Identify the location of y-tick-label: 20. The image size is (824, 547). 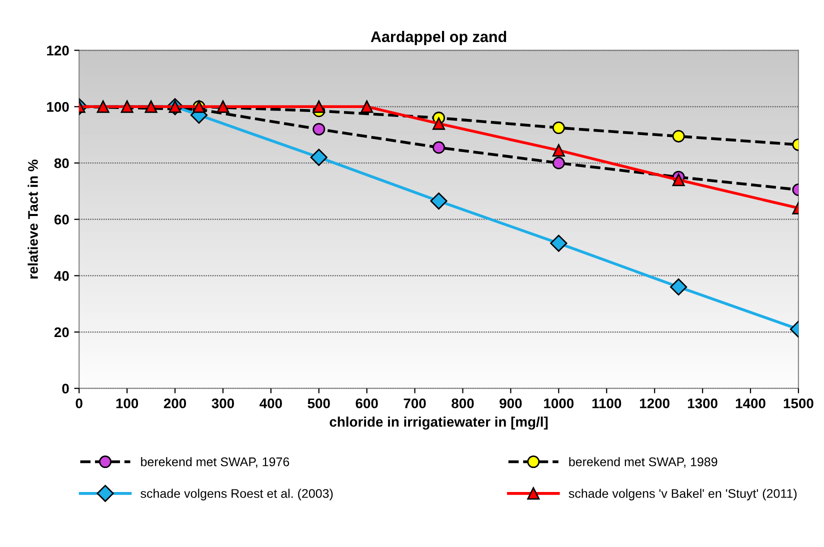
(61, 332).